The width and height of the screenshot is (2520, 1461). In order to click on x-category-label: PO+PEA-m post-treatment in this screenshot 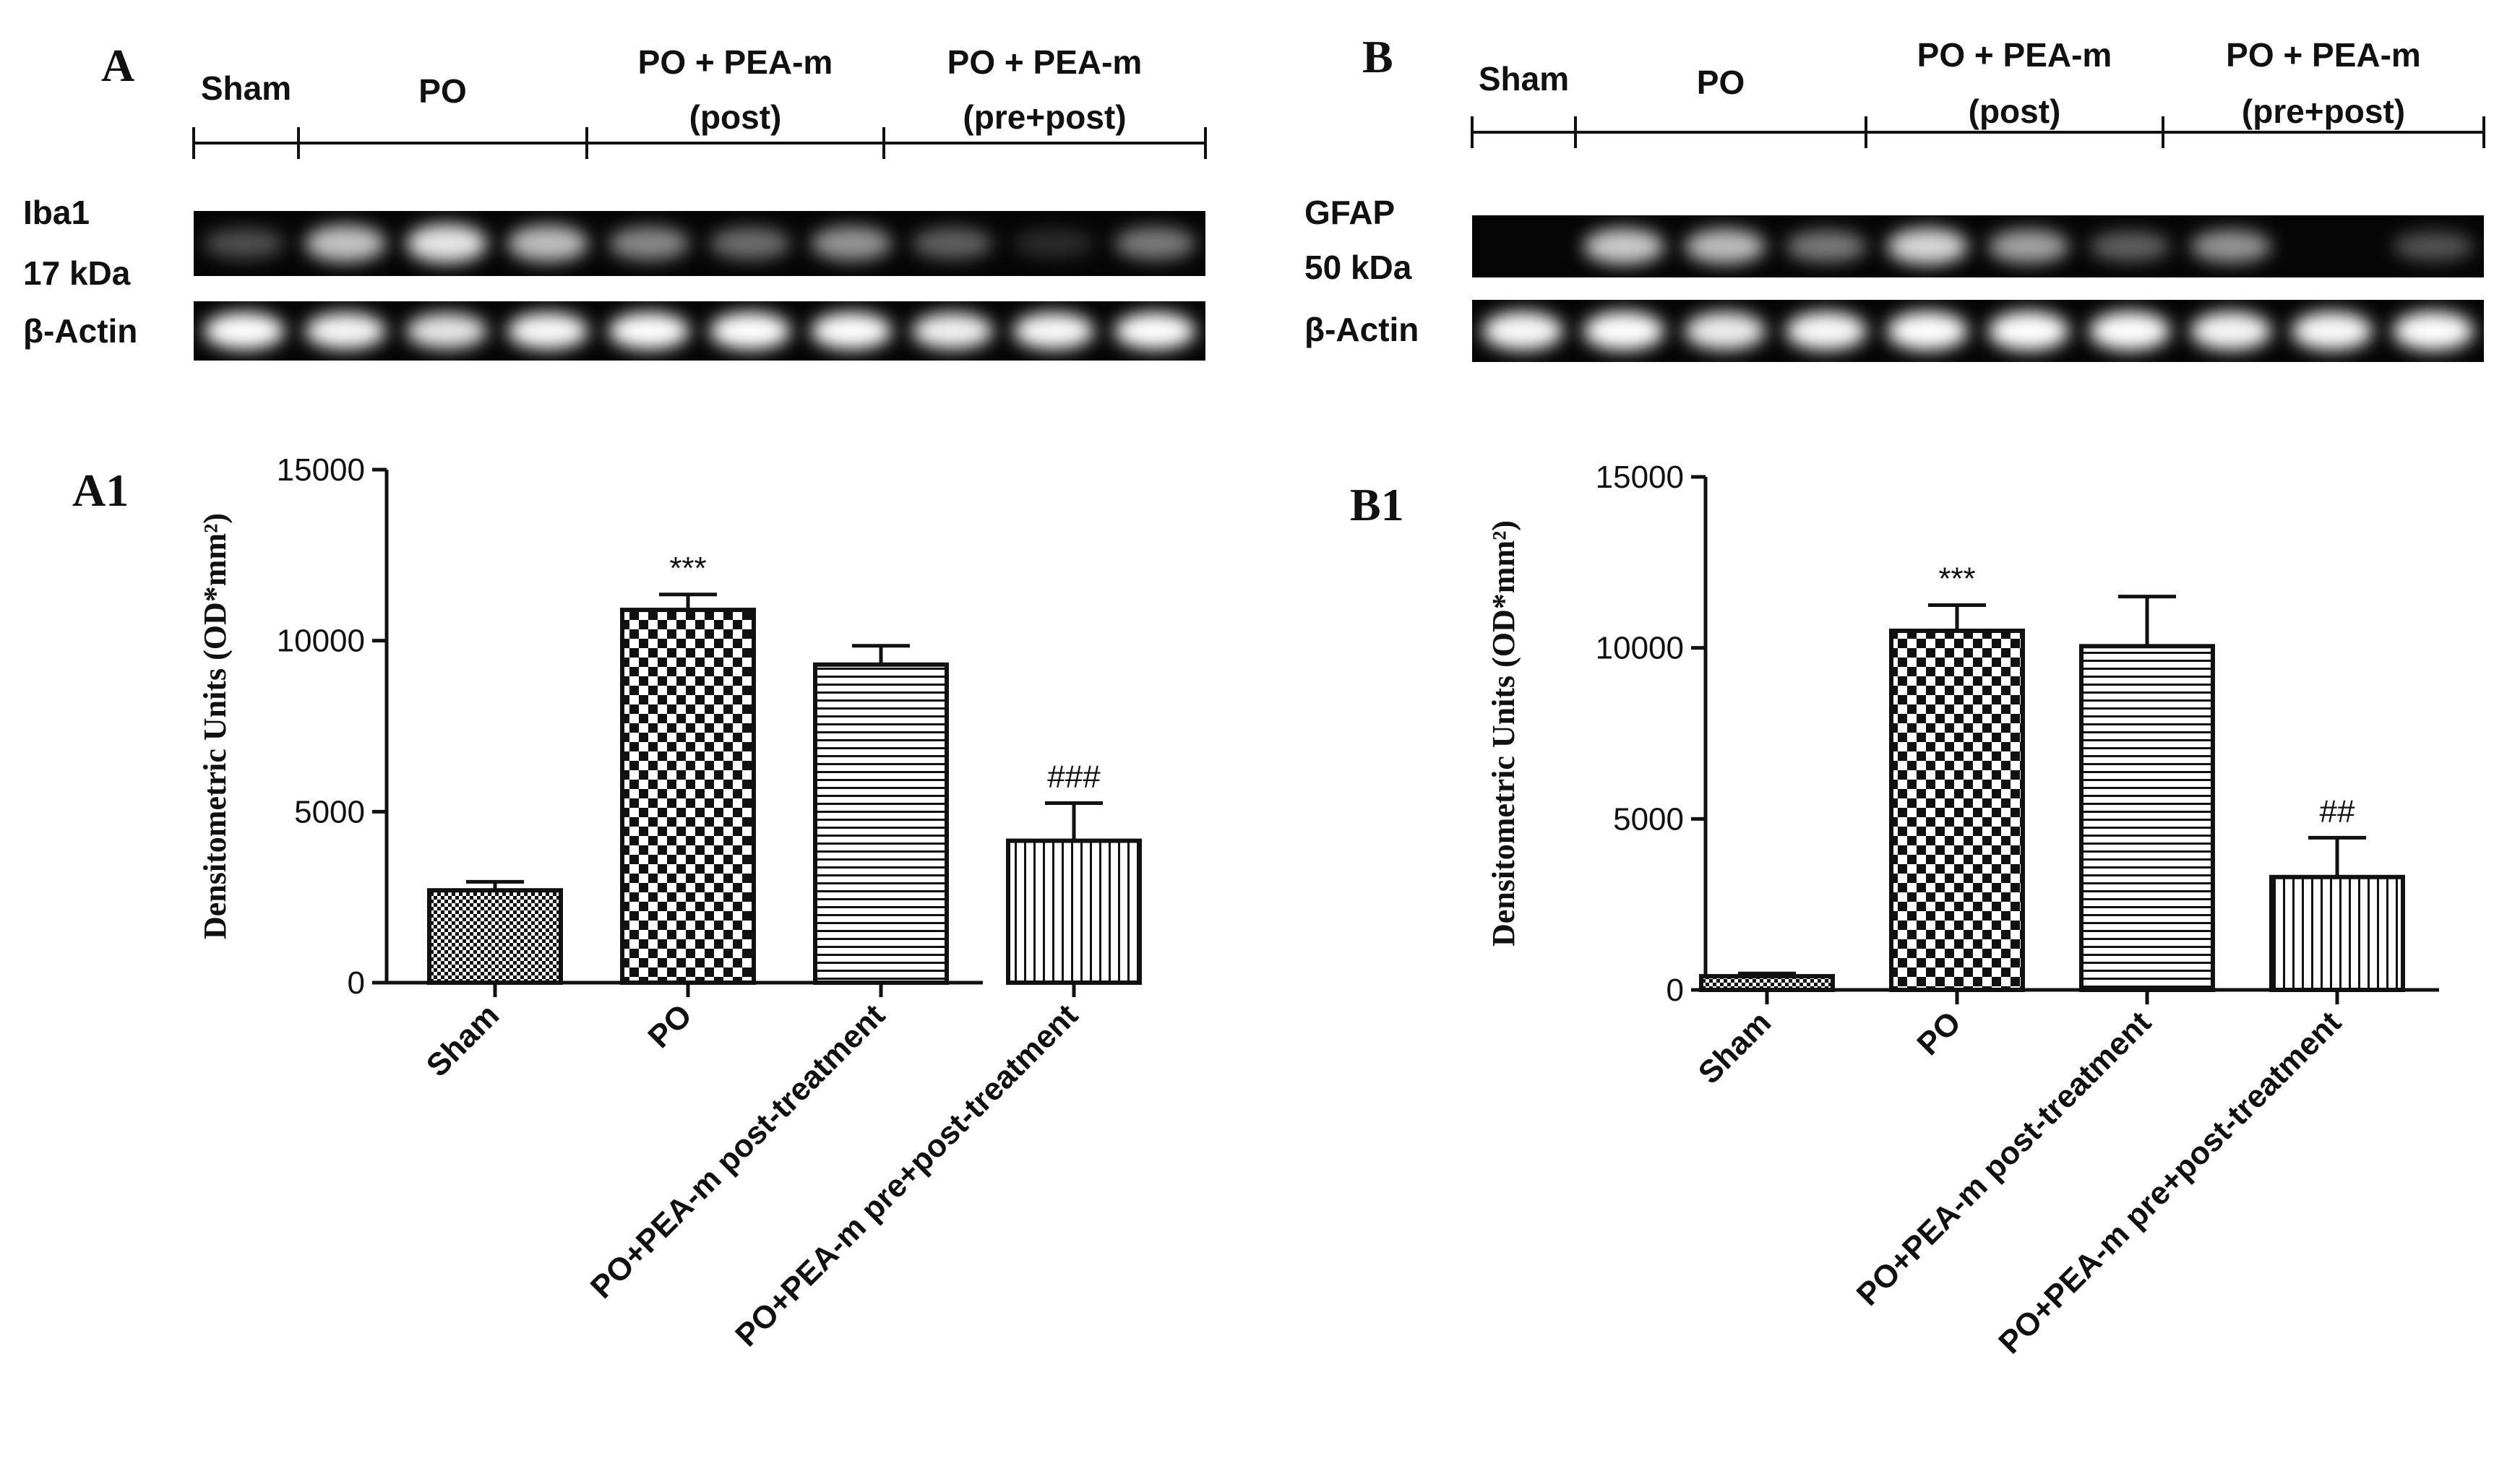, I will do `click(2004, 1158)`.